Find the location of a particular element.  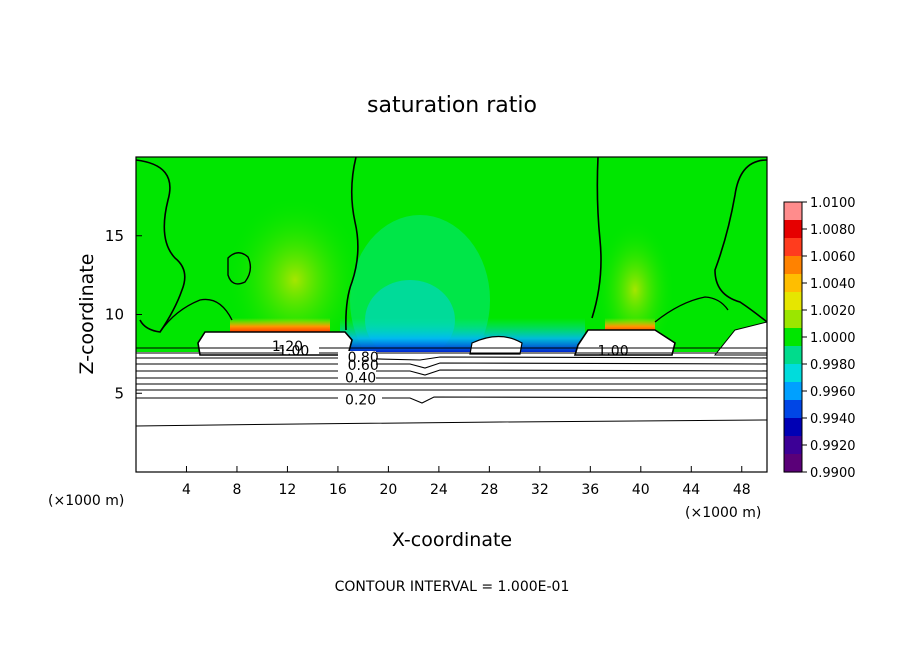

cloud-region-right is located at coordinates (624, 342).